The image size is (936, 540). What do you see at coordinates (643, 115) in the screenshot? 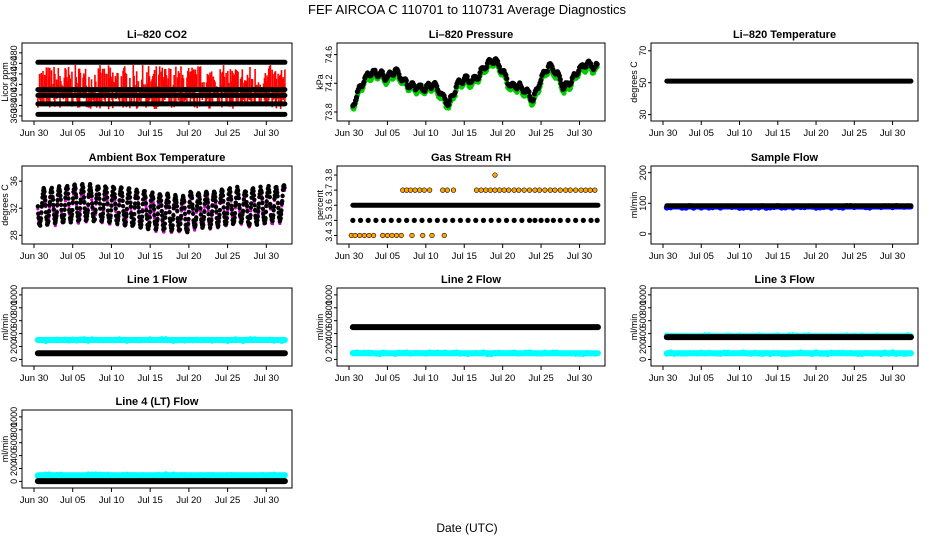
I see `y-tick-label: 30` at bounding box center [643, 115].